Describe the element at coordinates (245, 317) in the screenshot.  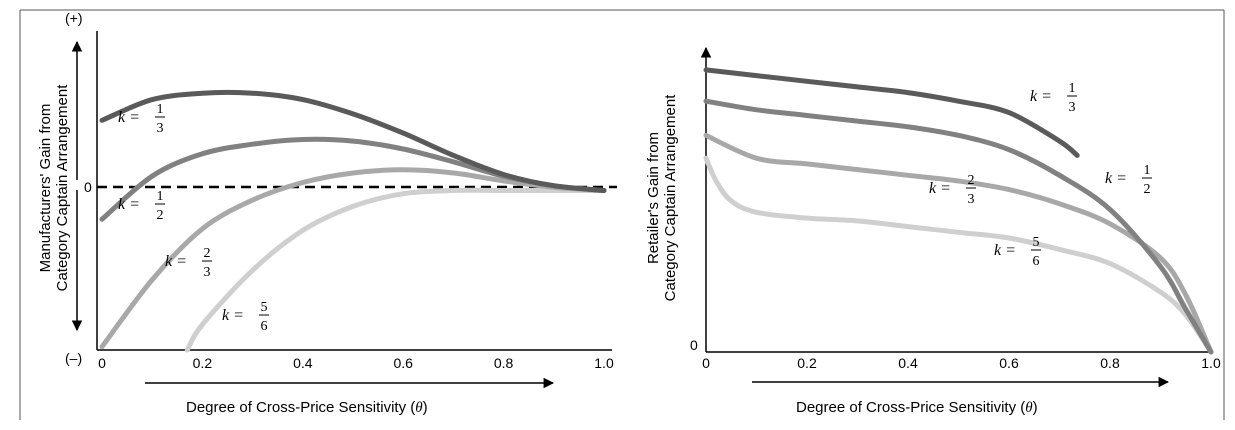
I see `left-series-label-k-5-6: k = 5 6` at that location.